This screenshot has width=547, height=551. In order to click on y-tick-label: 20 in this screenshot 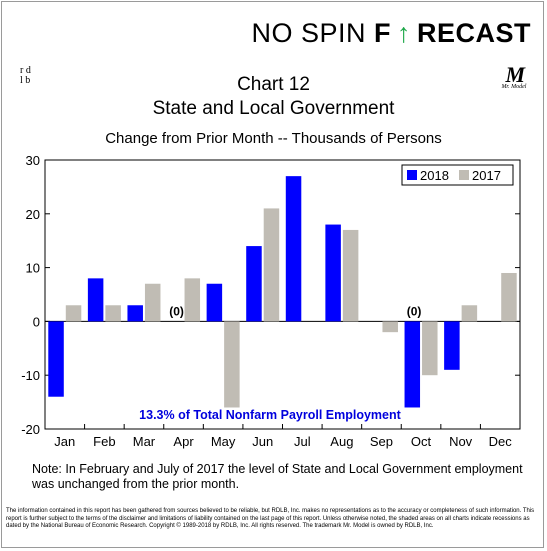, I will do `click(33, 214)`.